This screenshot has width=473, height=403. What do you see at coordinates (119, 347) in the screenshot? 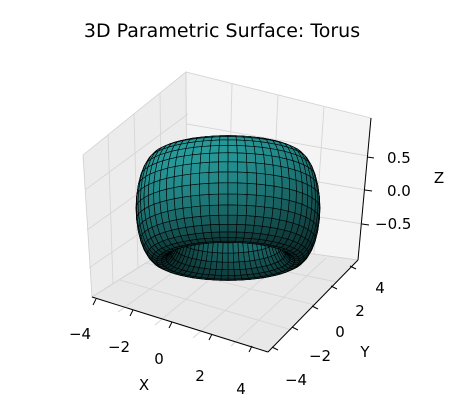
I see `x-tick-label: −2` at bounding box center [119, 347].